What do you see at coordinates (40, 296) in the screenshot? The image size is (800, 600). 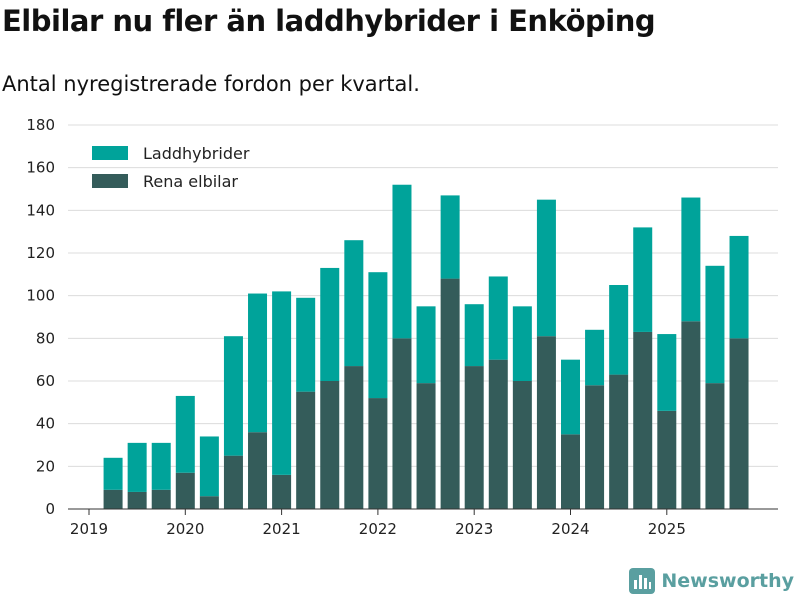 I see `y-tick-label: 100` at bounding box center [40, 296].